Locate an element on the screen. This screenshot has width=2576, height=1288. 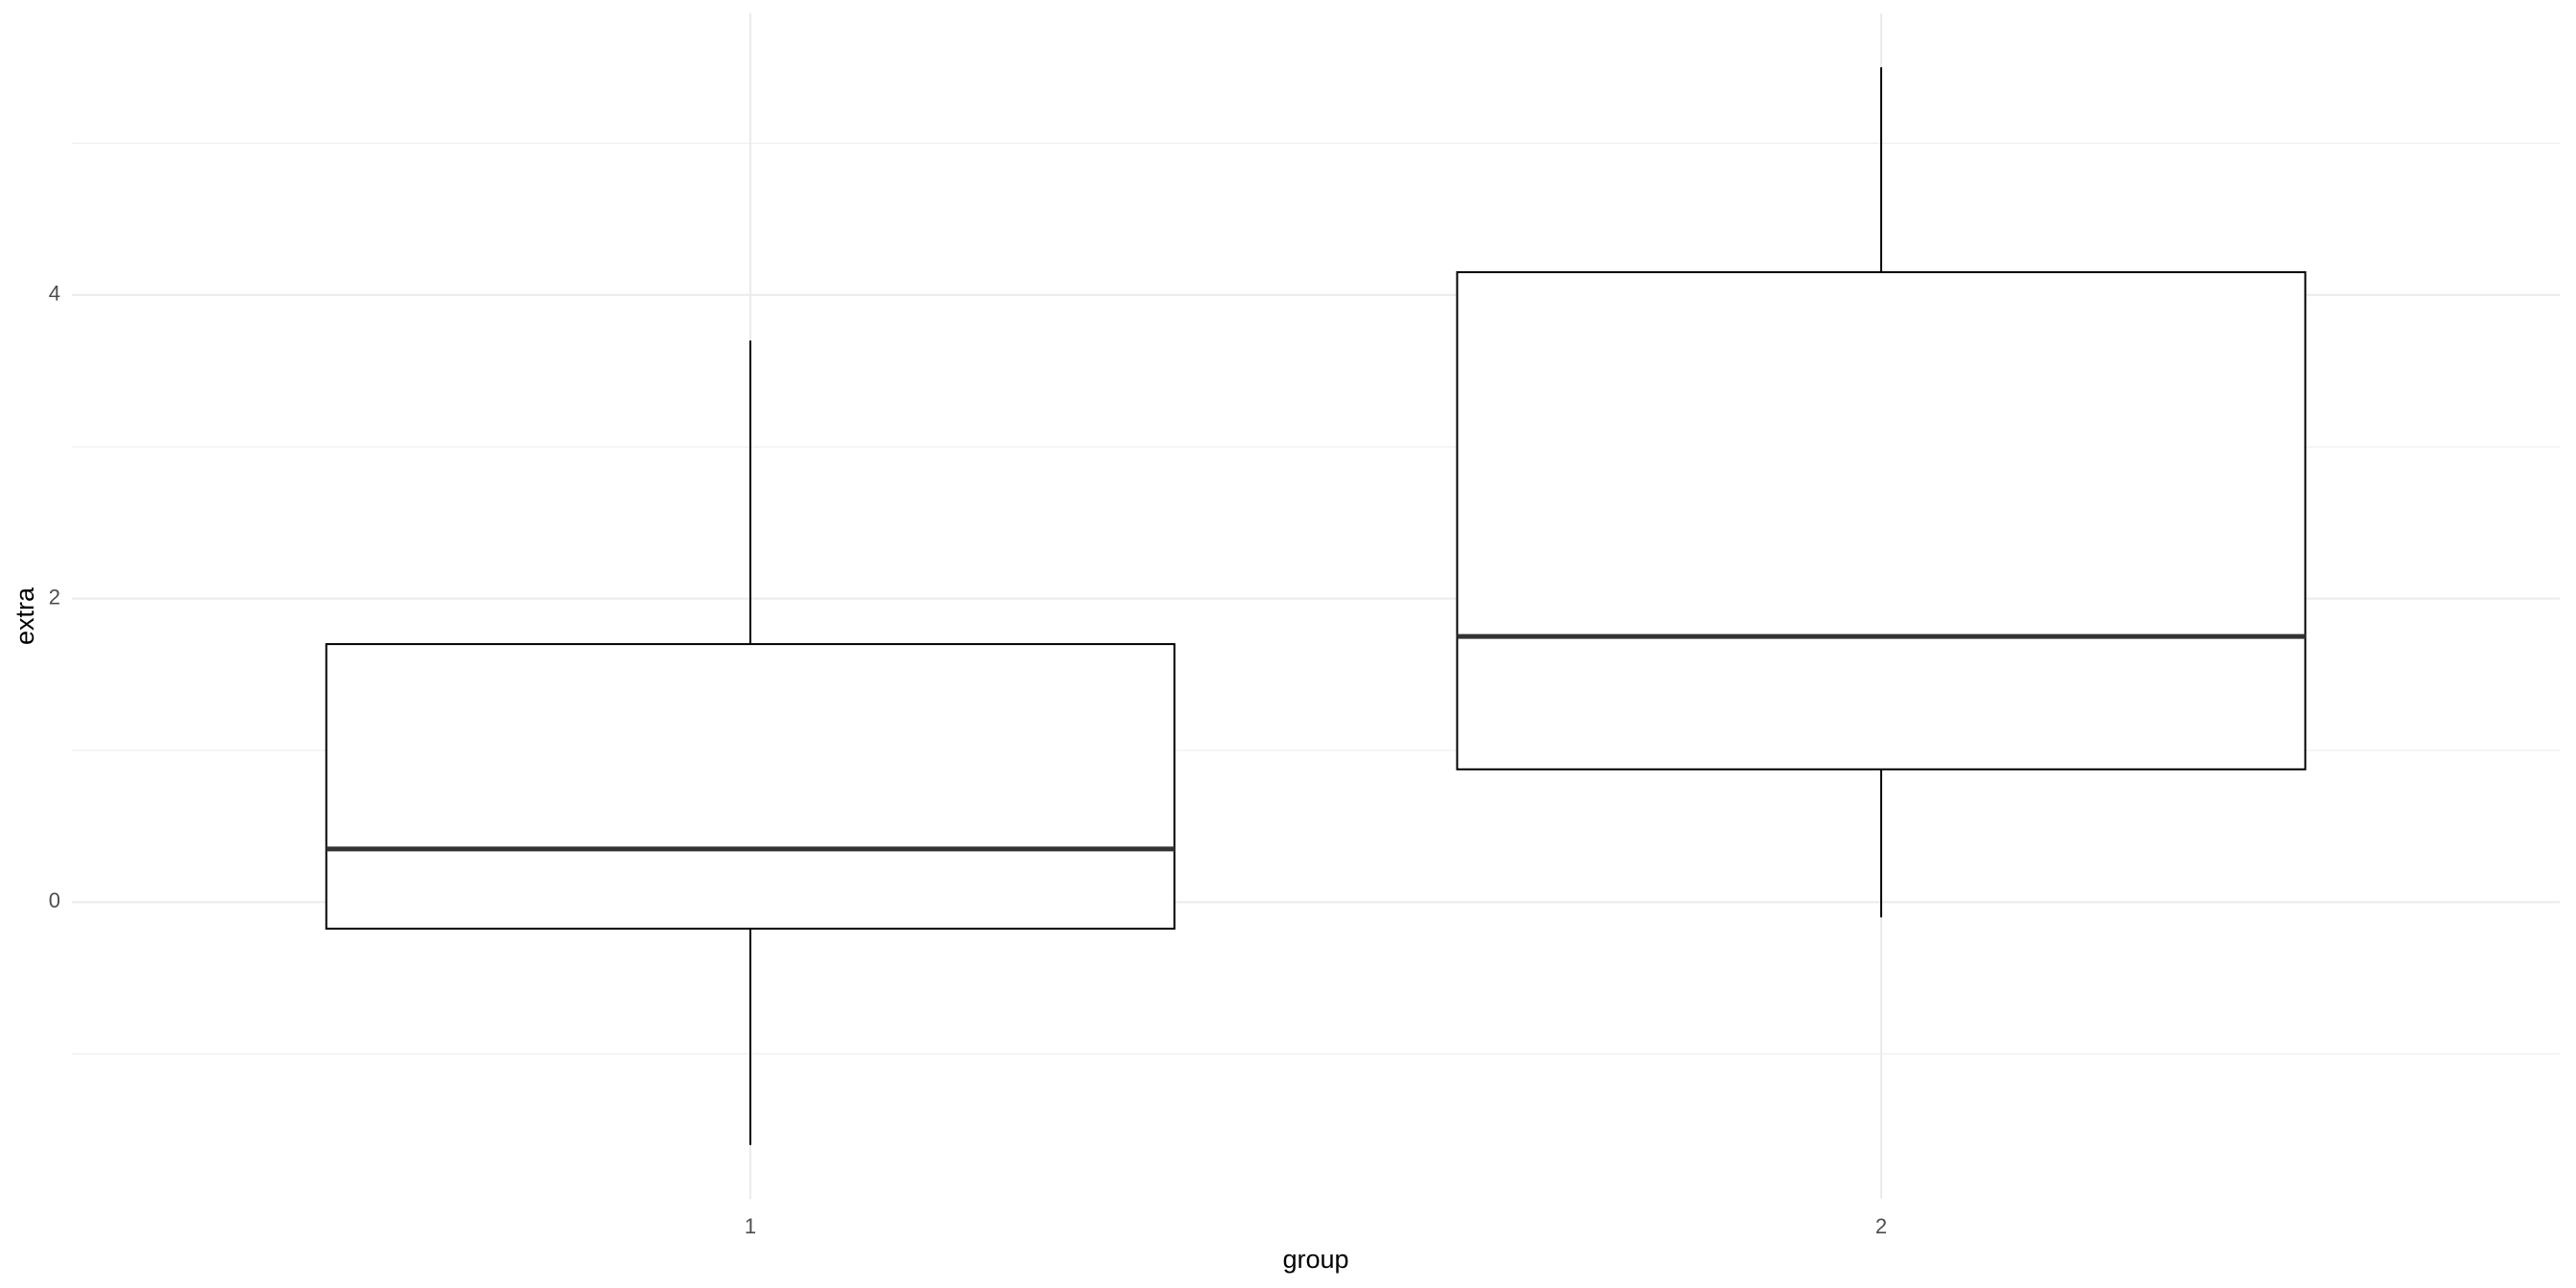
y-tick-label: 2 is located at coordinates (54, 597).